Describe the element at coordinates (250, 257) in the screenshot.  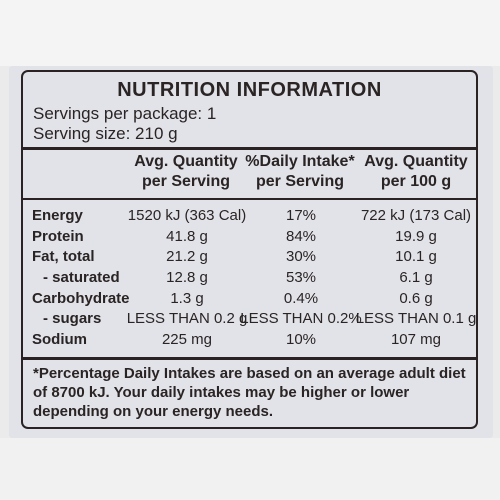
I see `table-row: Fat, total 21.2 g 30% 10.1 g` at that location.